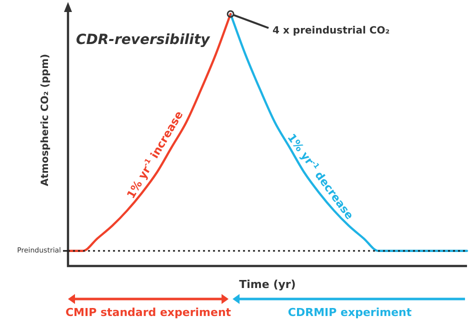 The image size is (469, 324). I want to click on text: CDRMIP experiment, so click(350, 312).